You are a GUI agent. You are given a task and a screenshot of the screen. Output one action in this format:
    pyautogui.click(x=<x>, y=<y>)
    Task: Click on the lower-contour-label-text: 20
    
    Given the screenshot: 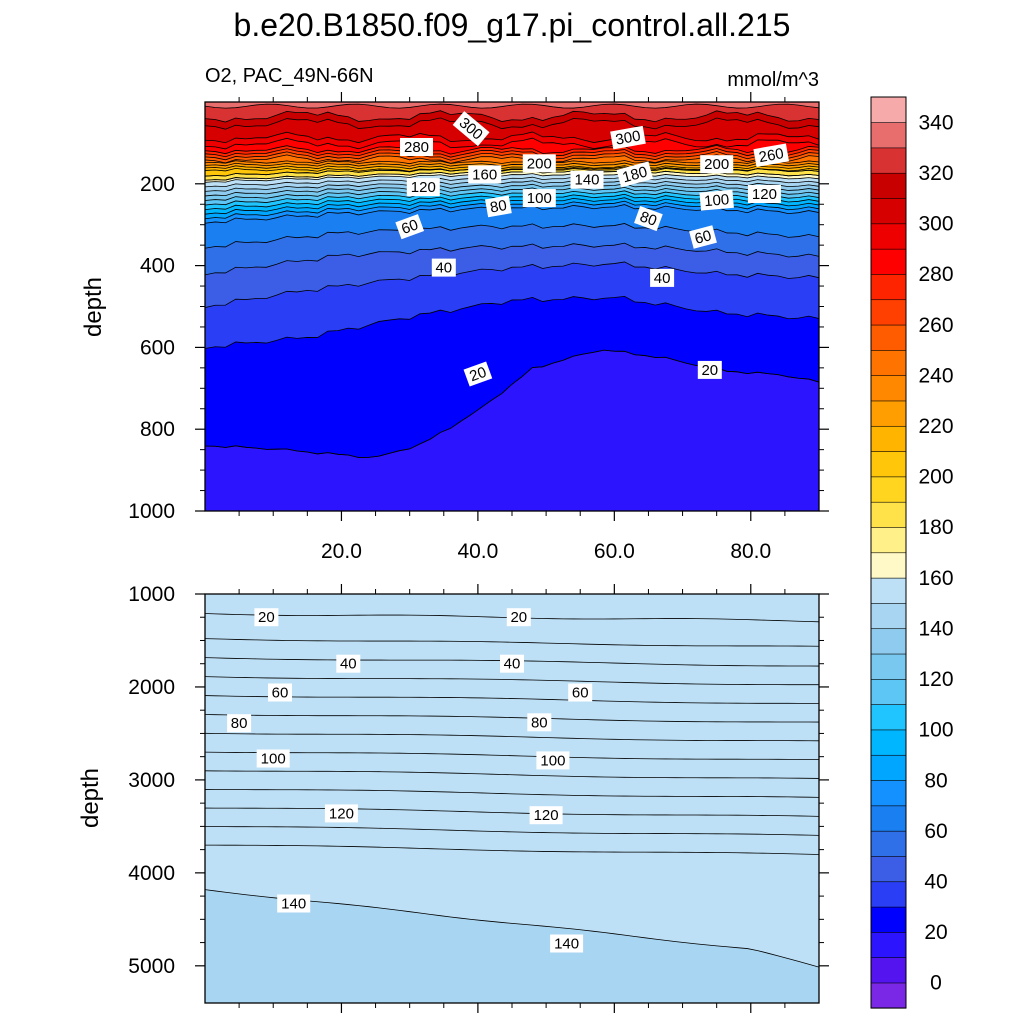 What is the action you would take?
    pyautogui.click(x=518, y=617)
    